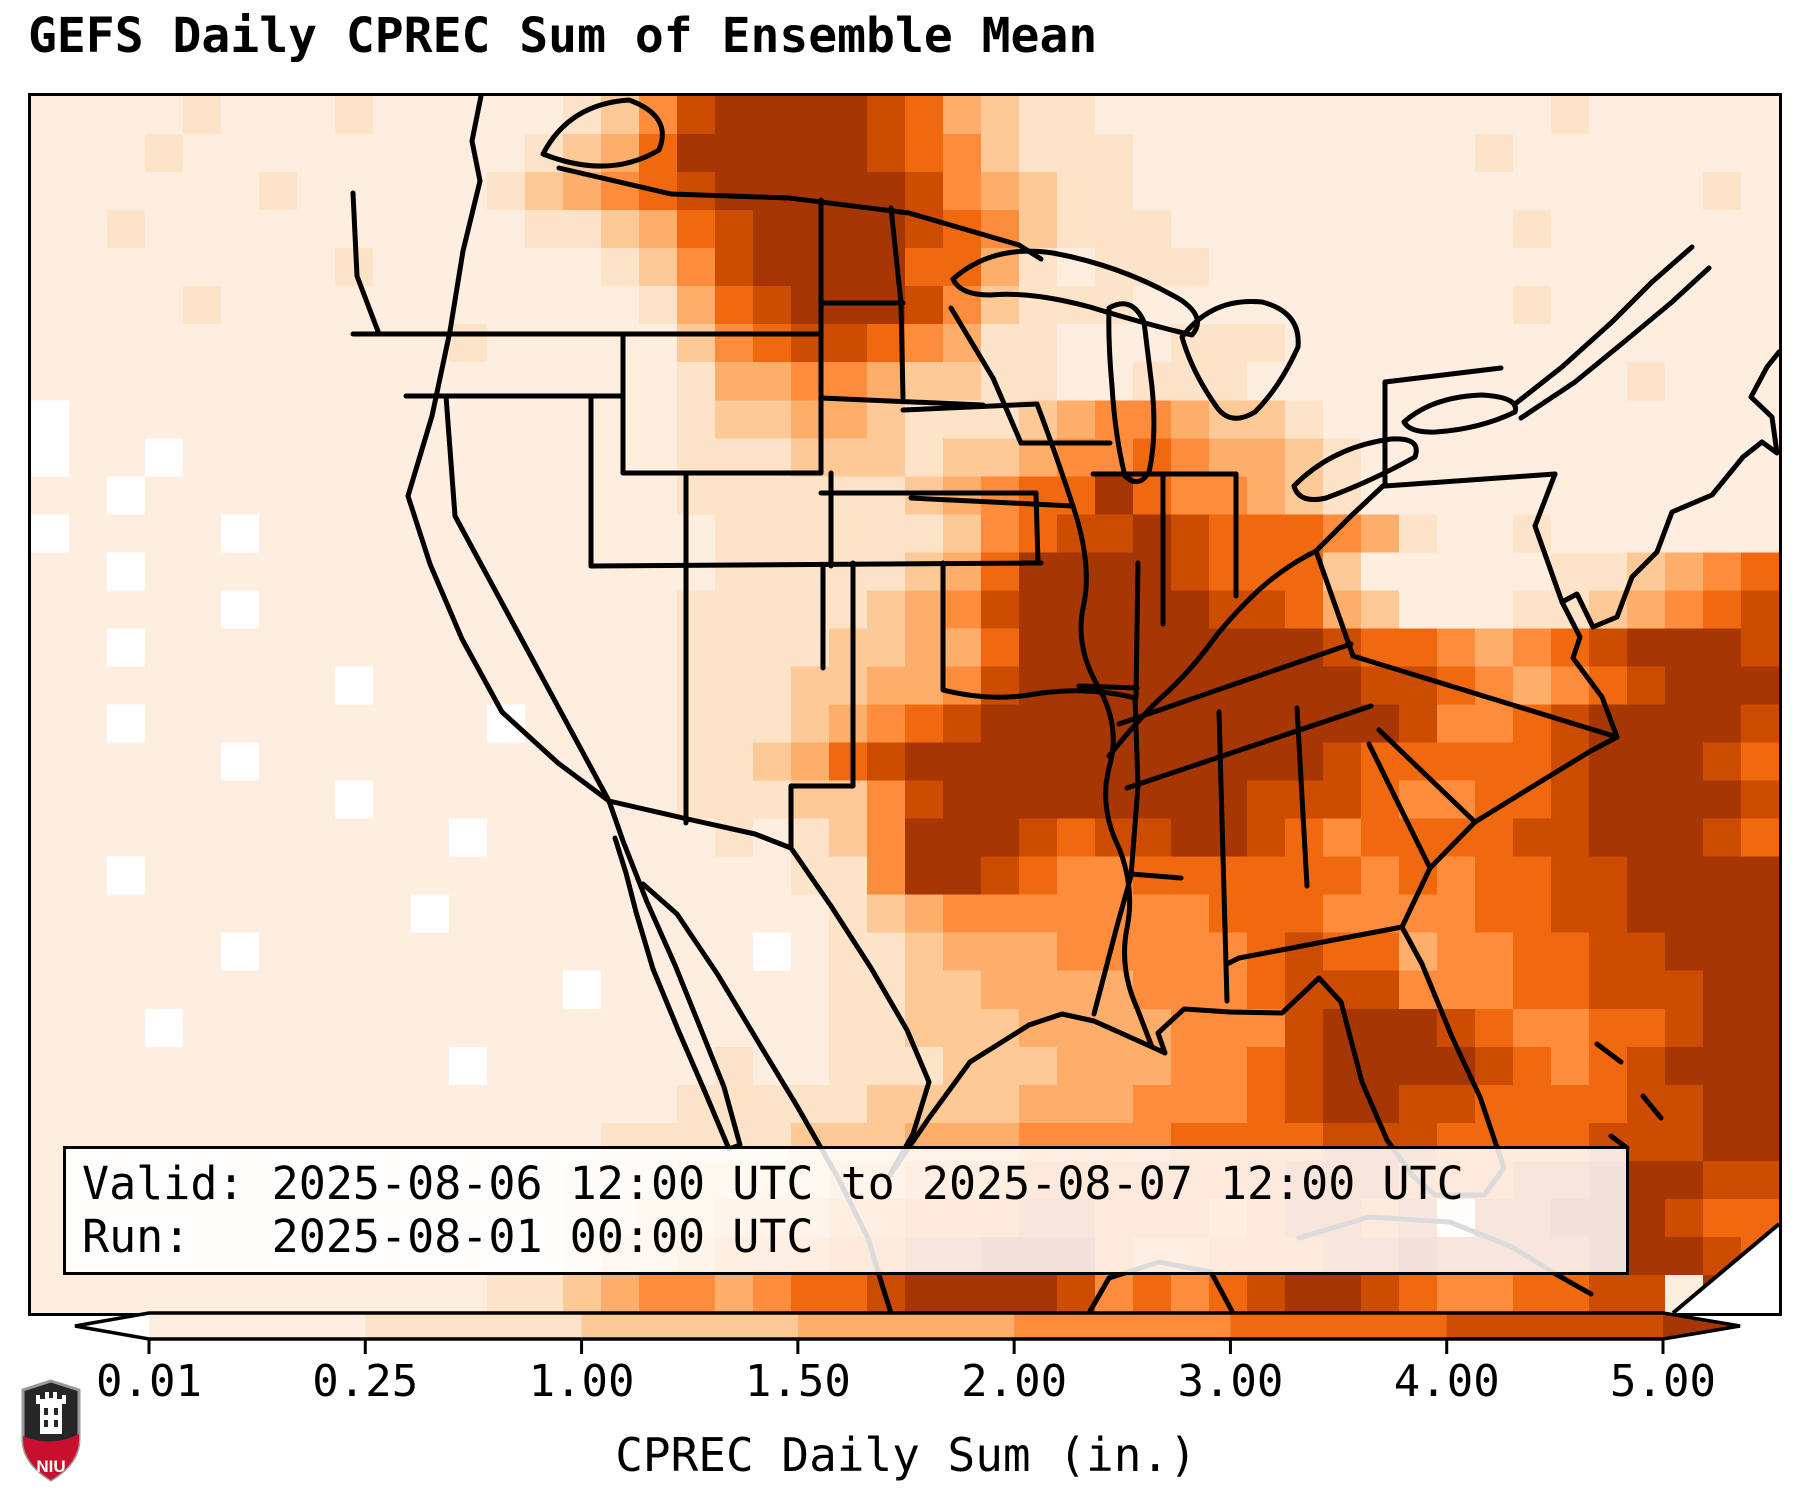 The height and width of the screenshot is (1500, 1803). Describe the element at coordinates (1014, 1381) in the screenshot. I see `colorbar-tick-label: 2.00` at that location.